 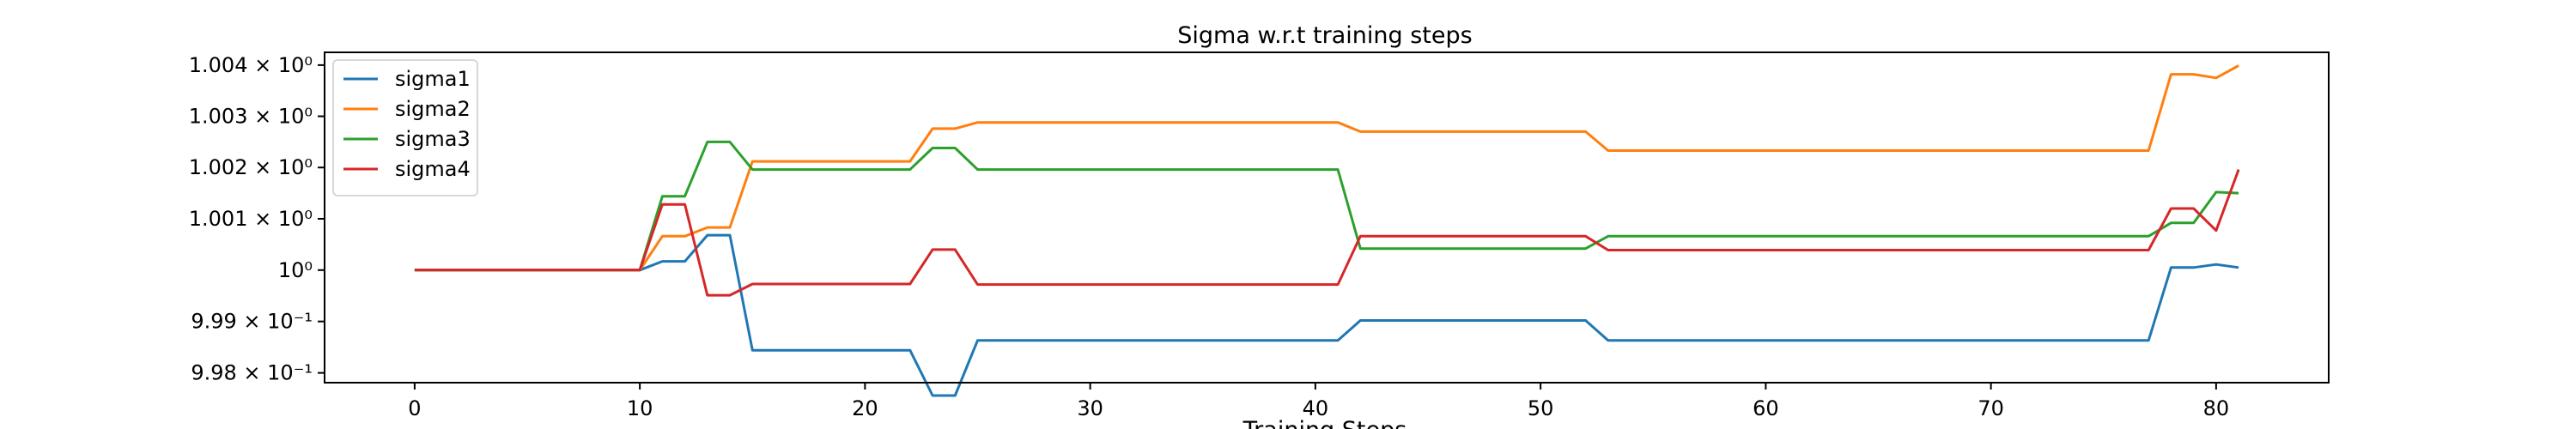 What do you see at coordinates (251, 219) in the screenshot?
I see `y-tick-label: 1.001 × 10⁰` at bounding box center [251, 219].